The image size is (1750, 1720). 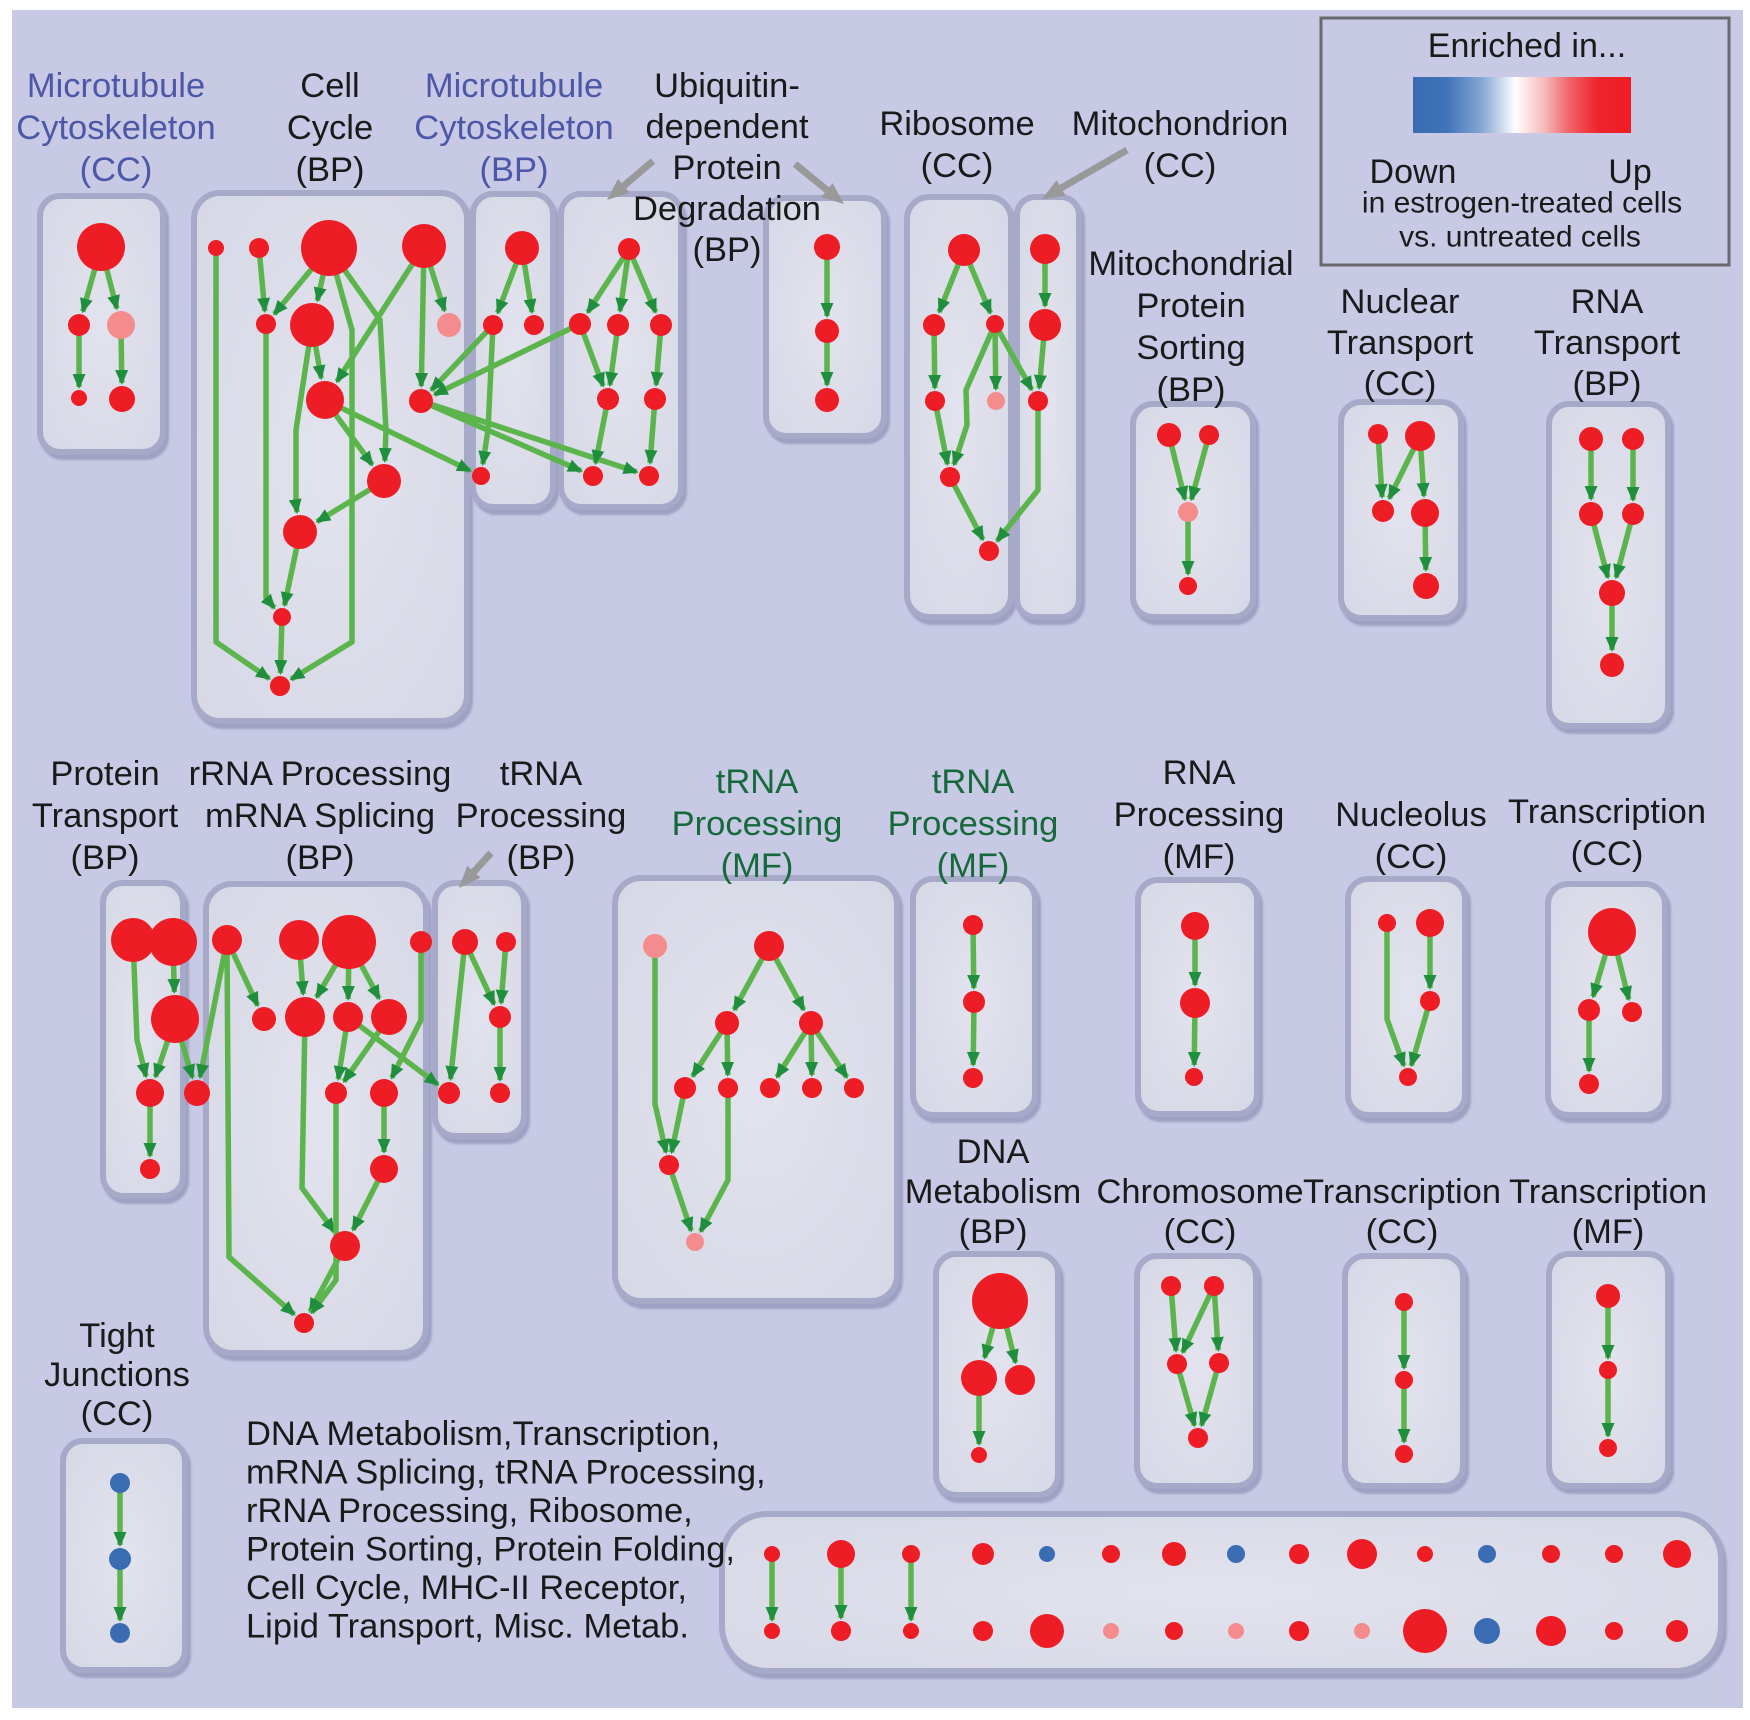 What do you see at coordinates (506, 1473) in the screenshot?
I see `svg-text:mRNA Splicing, tRNA Processing: mRNA Splicing, tRNA Processing,` at bounding box center [506, 1473].